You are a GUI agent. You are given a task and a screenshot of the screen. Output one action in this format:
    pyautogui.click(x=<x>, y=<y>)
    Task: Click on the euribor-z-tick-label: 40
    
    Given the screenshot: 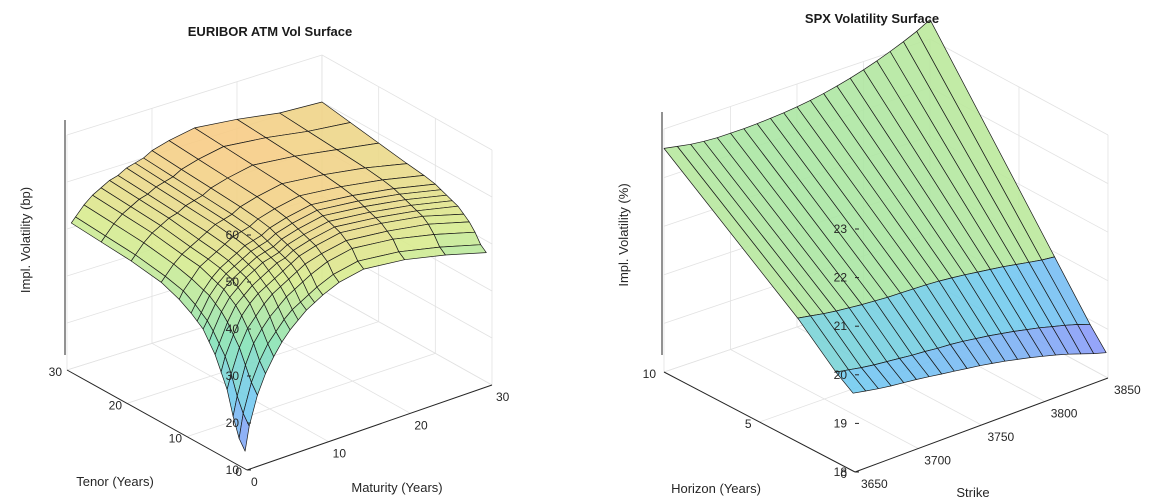 What is the action you would take?
    pyautogui.click(x=233, y=329)
    